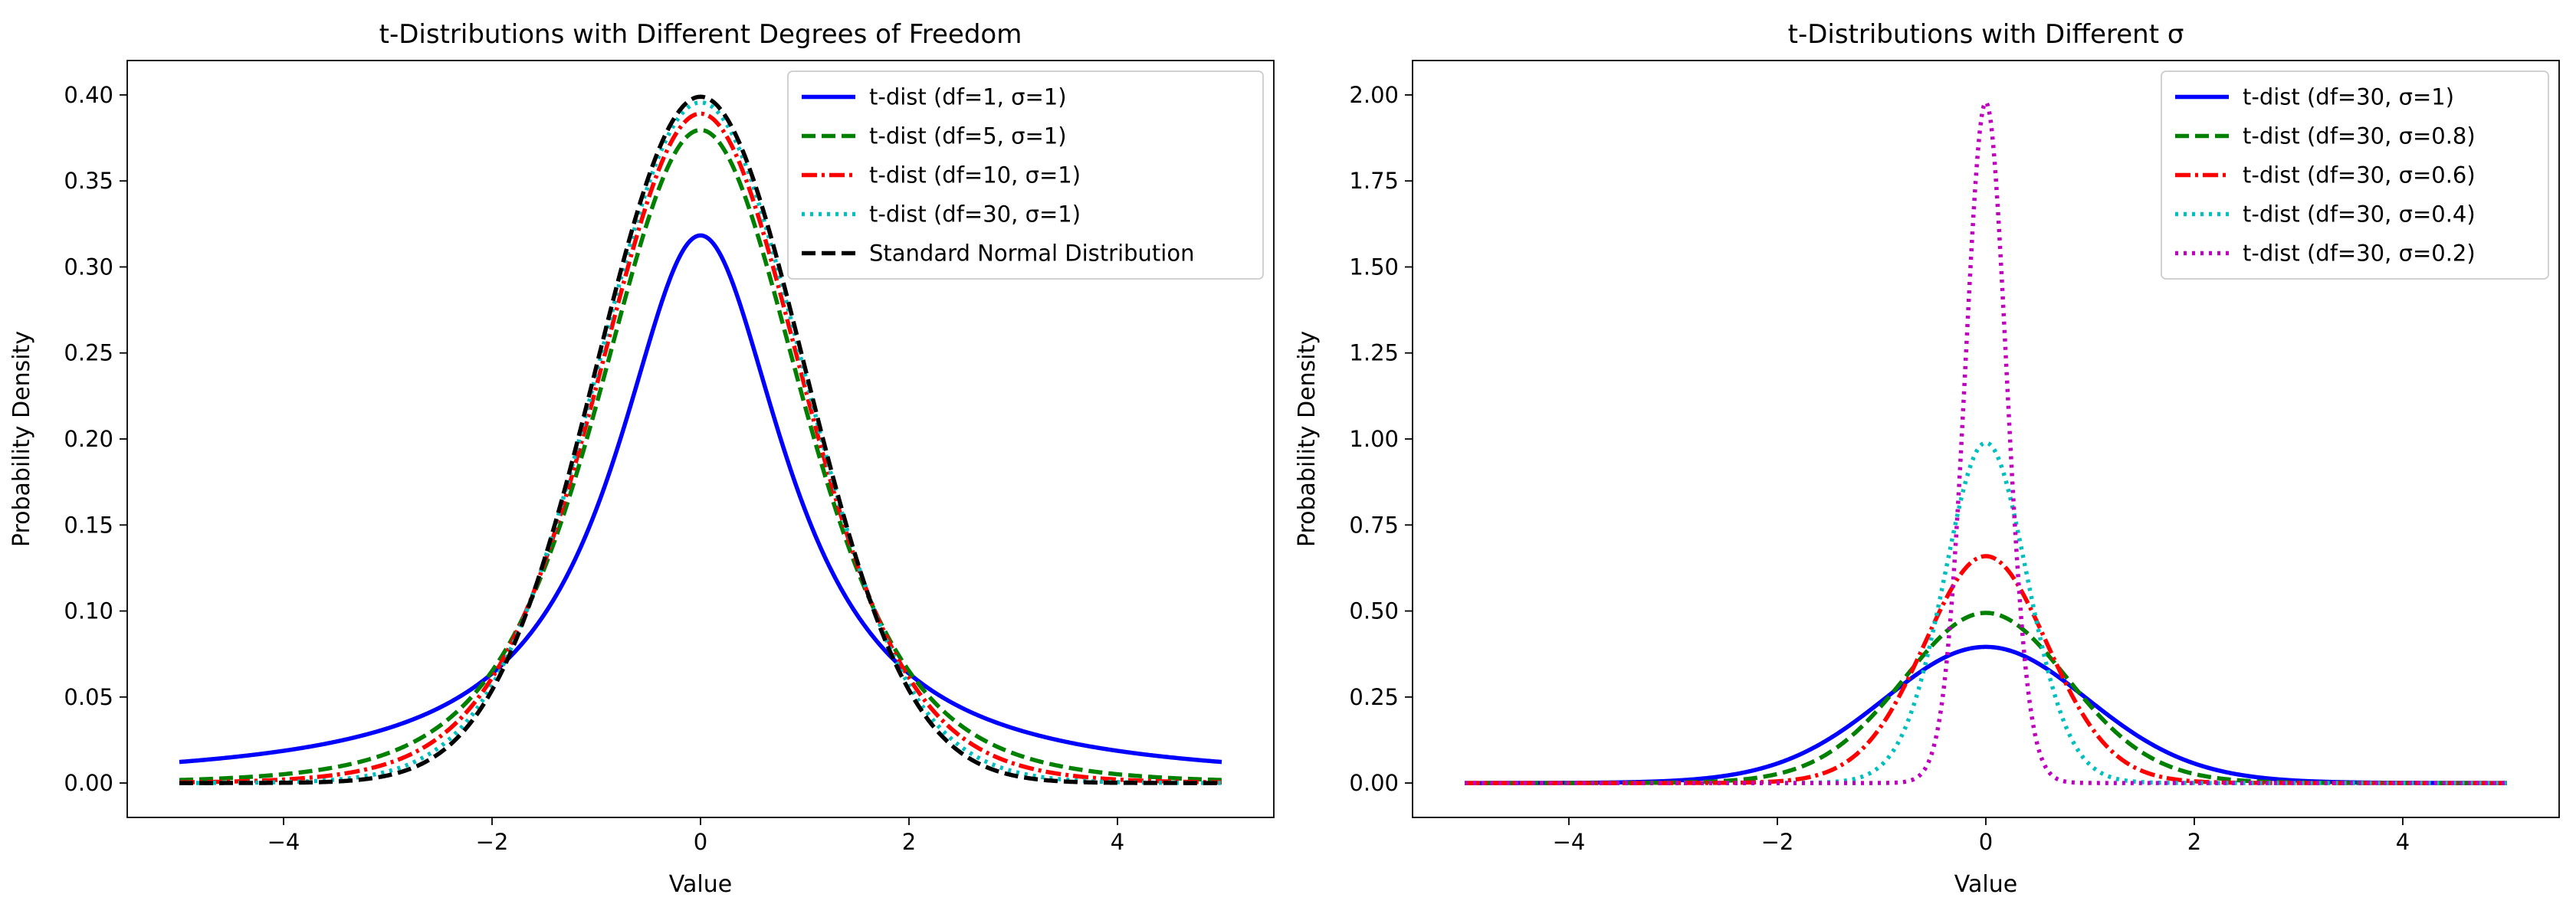  I want to click on y-tick-label: 0.30, so click(88, 267).